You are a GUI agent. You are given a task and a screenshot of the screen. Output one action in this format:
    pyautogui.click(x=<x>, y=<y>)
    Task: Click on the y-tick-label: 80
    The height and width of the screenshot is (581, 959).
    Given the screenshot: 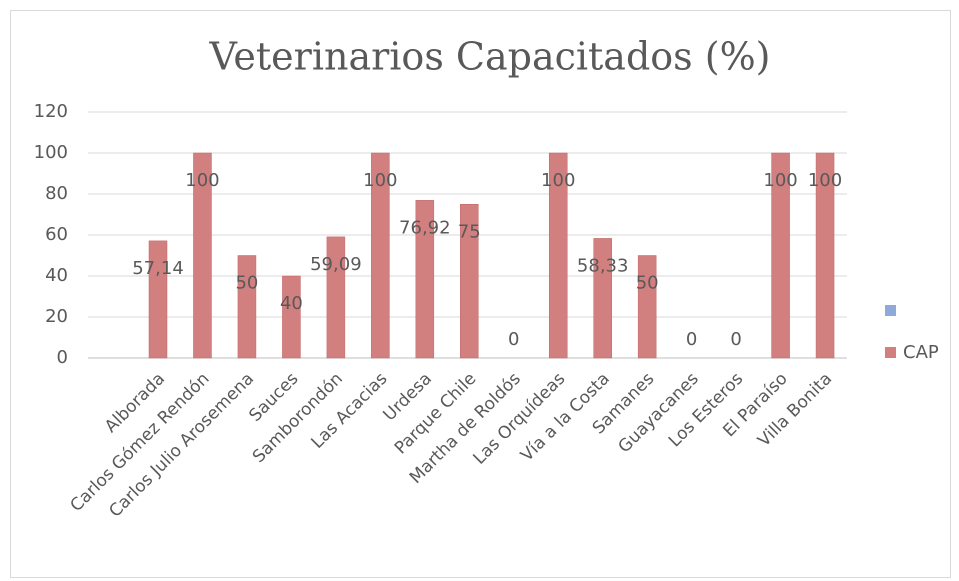 What is the action you would take?
    pyautogui.click(x=56, y=193)
    